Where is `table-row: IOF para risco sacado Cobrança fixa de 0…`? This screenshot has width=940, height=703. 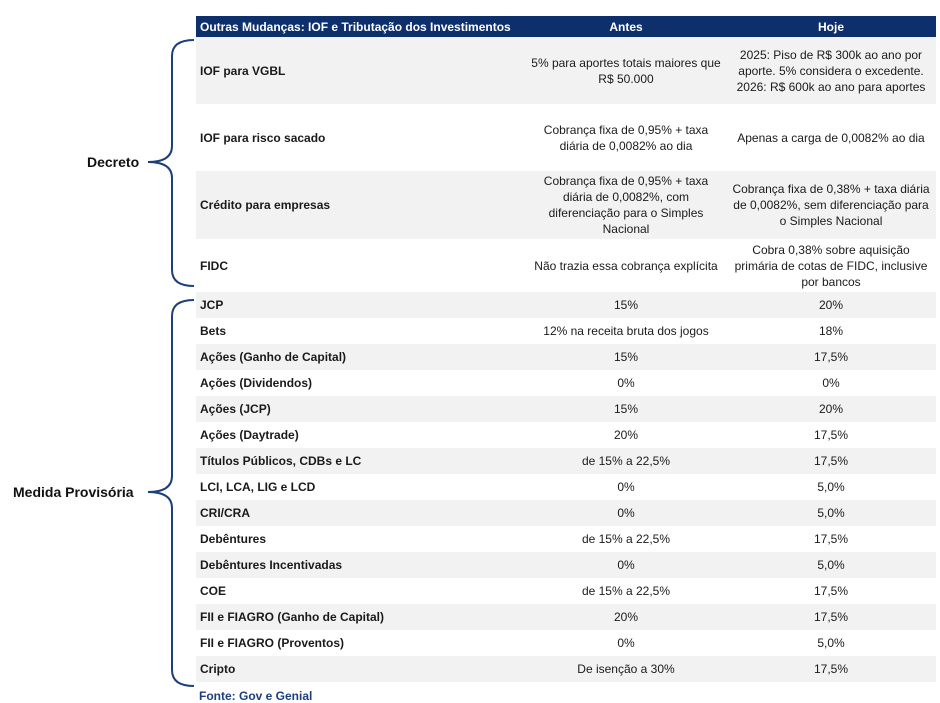
table-row: IOF para risco sacado Cobrança fixa de 0… is located at coordinates (566, 137).